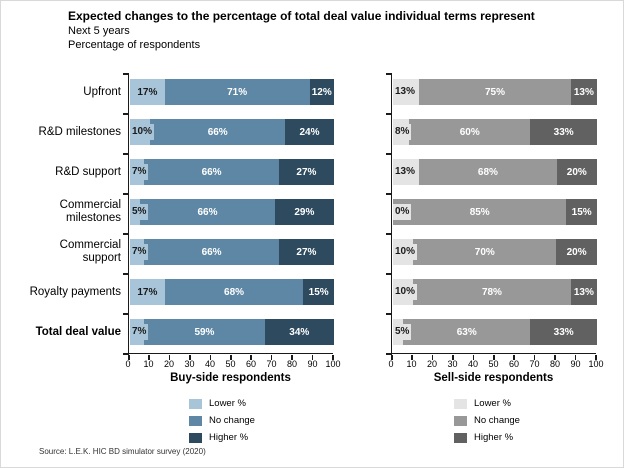 This screenshot has width=624, height=468. I want to click on legend-entry: Higher %, so click(487, 437).